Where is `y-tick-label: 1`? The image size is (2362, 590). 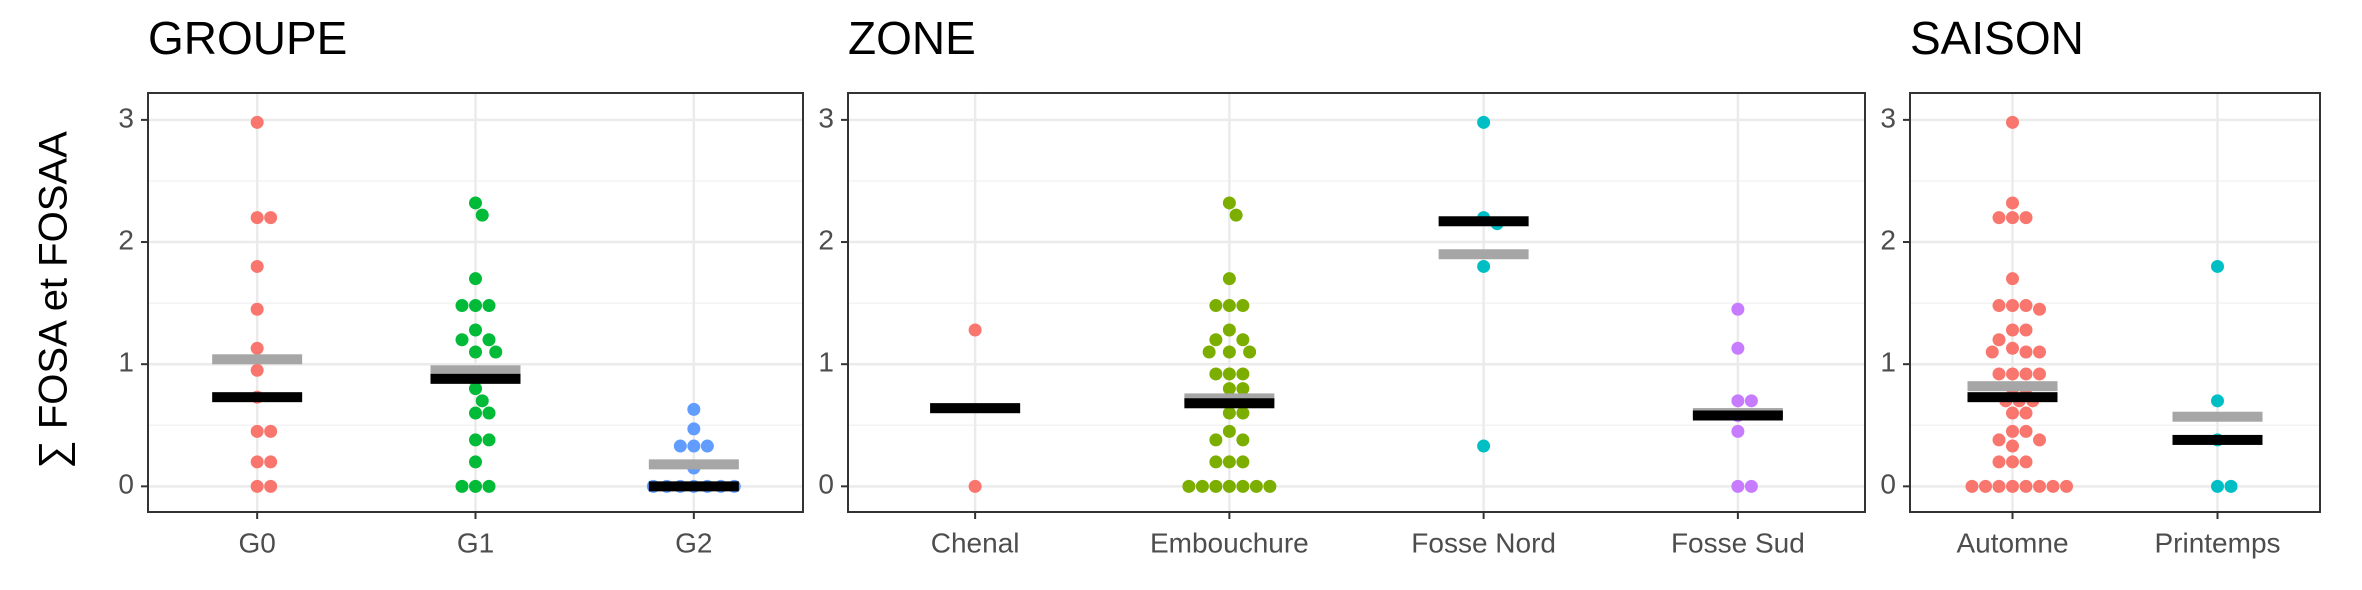
y-tick-label: 1 is located at coordinates (126, 362).